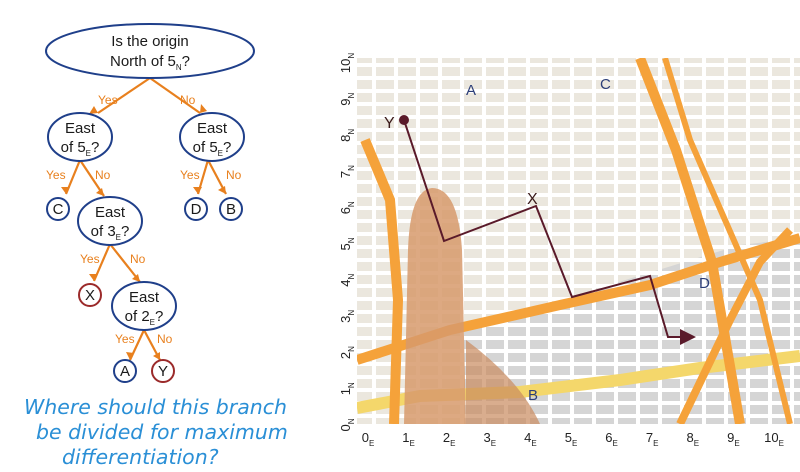  I want to click on svg-text: of 2E?, so click(144, 317).